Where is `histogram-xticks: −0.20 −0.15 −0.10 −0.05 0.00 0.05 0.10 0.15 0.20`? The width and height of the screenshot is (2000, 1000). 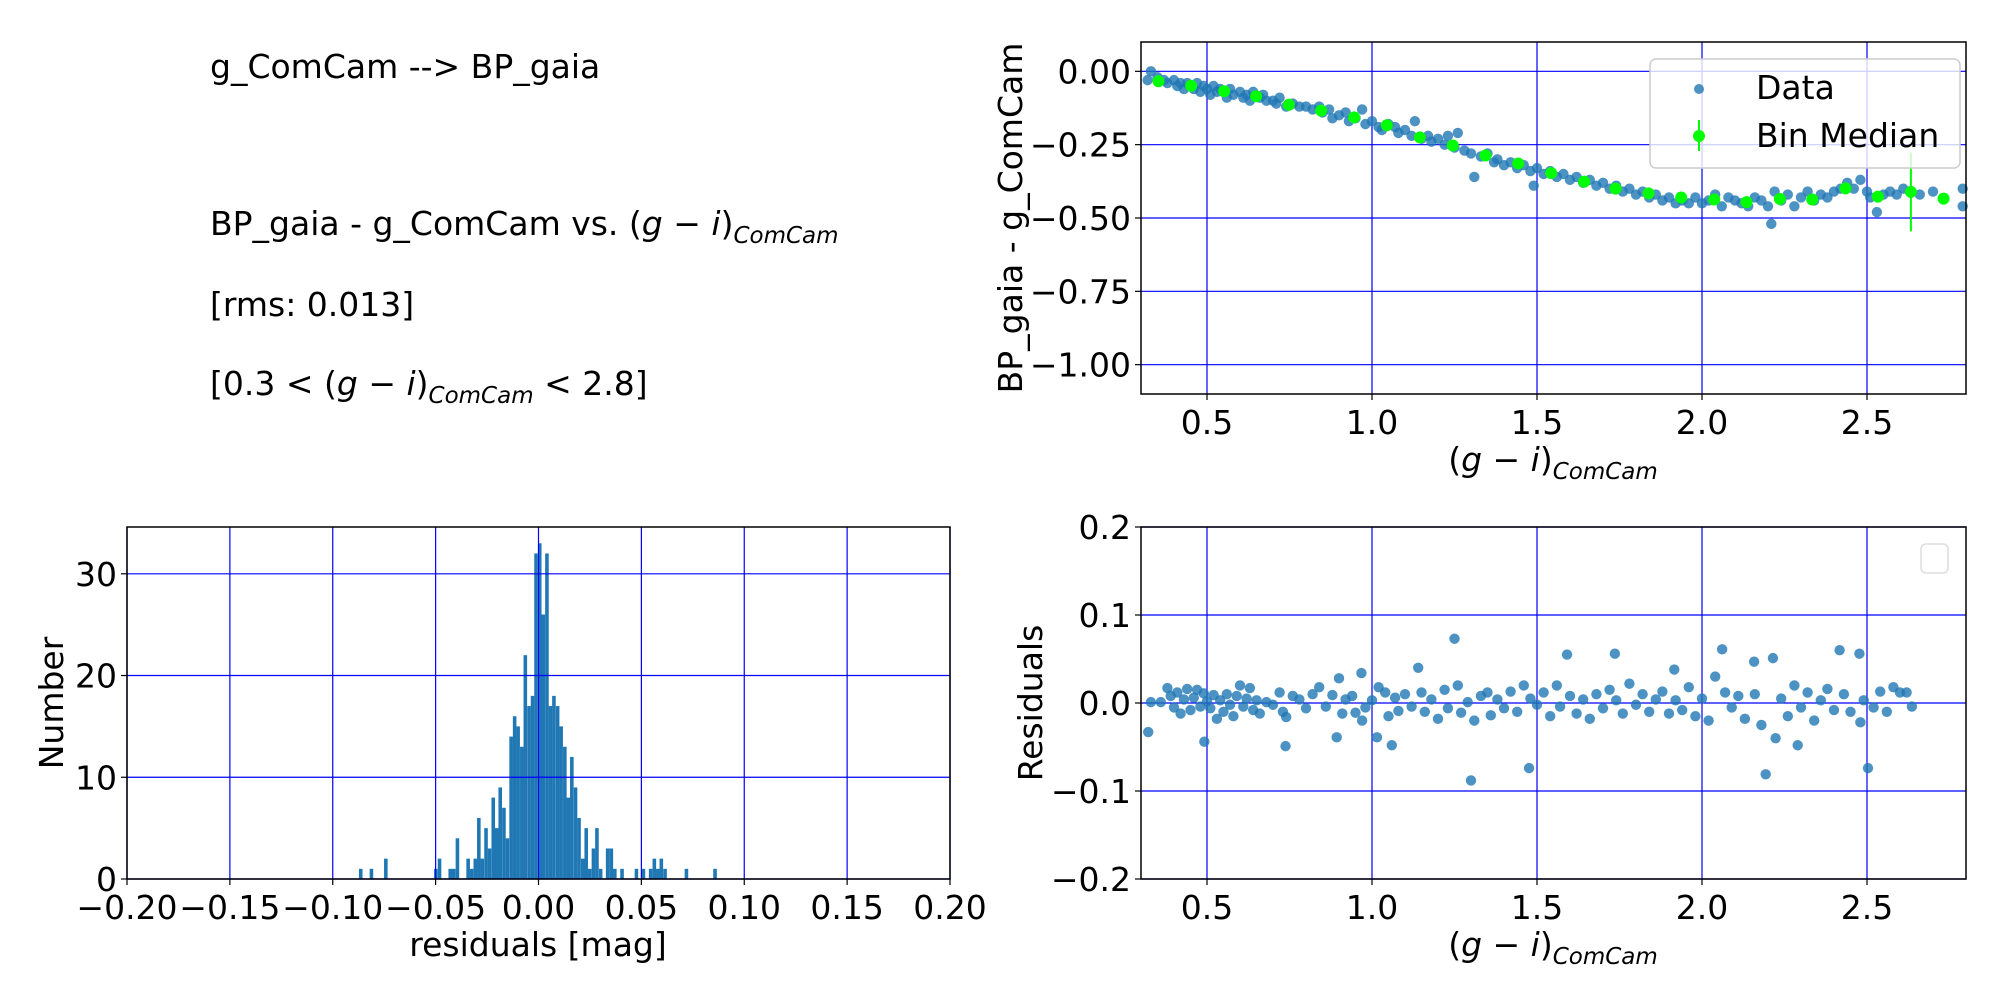 histogram-xticks: −0.20 −0.15 −0.10 −0.05 0.00 0.05 0.10 0.15 0.20 is located at coordinates (531, 903).